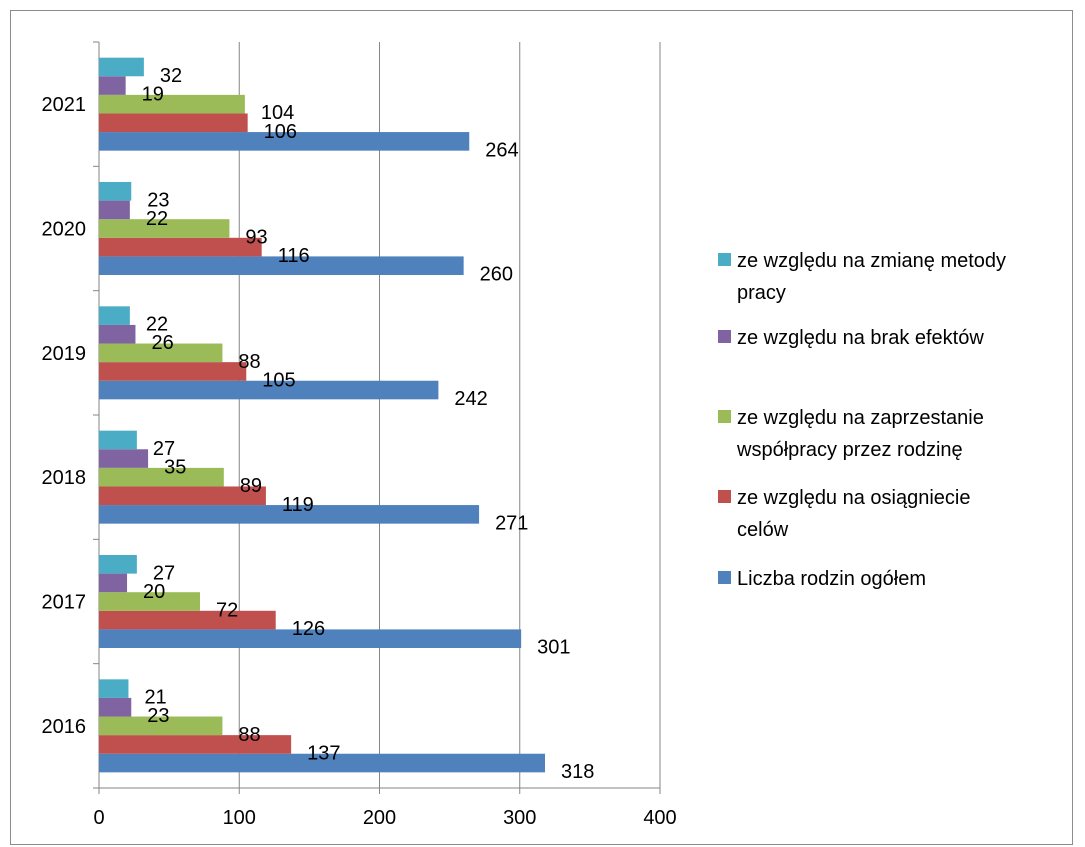 The image size is (1085, 847). What do you see at coordinates (519, 818) in the screenshot?
I see `x-tick-label: 300` at bounding box center [519, 818].